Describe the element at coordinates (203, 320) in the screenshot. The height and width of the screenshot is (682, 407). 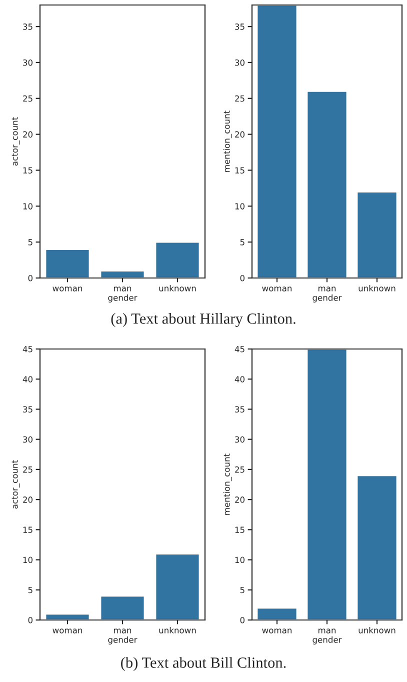
I see `text: (a) Text about Hillary Clinton.` at that location.